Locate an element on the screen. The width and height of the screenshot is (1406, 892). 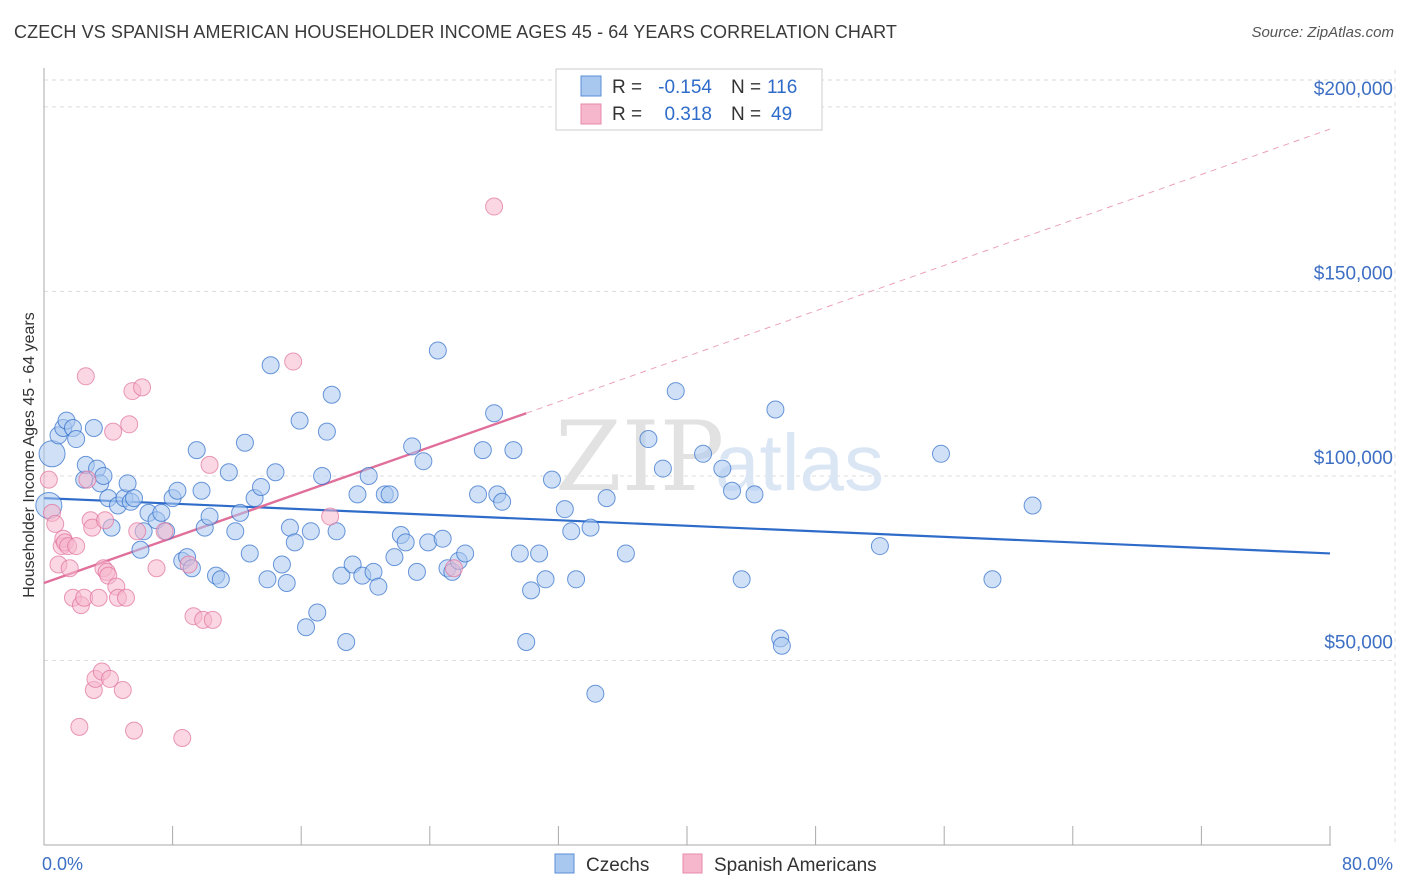
legend-box: R = -0.154 N = 116 R = 0.318 N = 49 is located at coordinates (689, 99).